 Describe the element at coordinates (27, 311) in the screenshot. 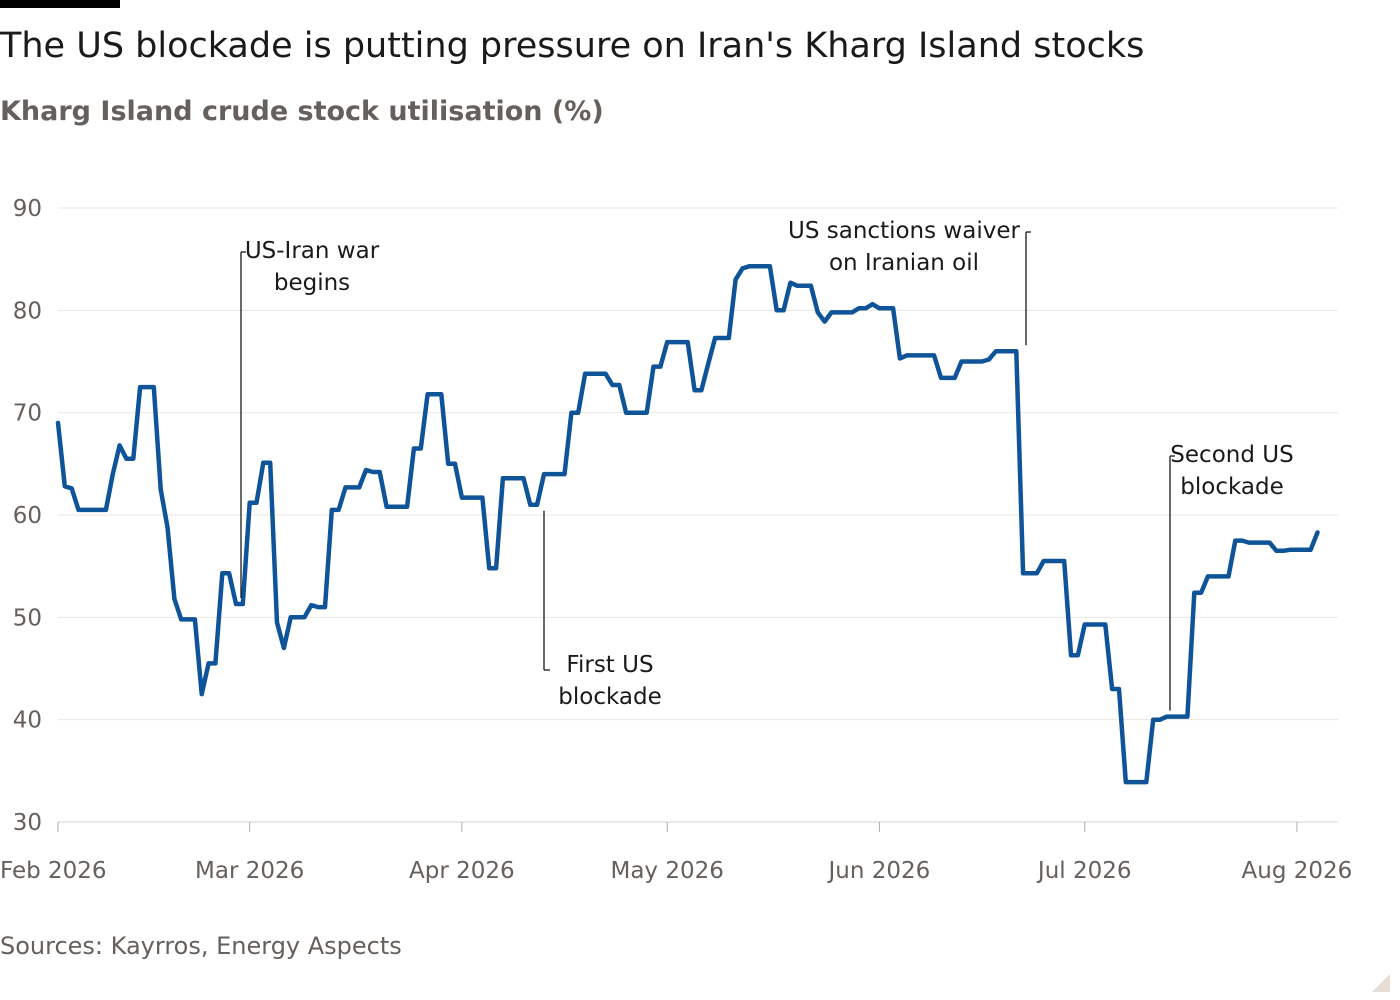

I see `y-tick-label-80: 80` at that location.